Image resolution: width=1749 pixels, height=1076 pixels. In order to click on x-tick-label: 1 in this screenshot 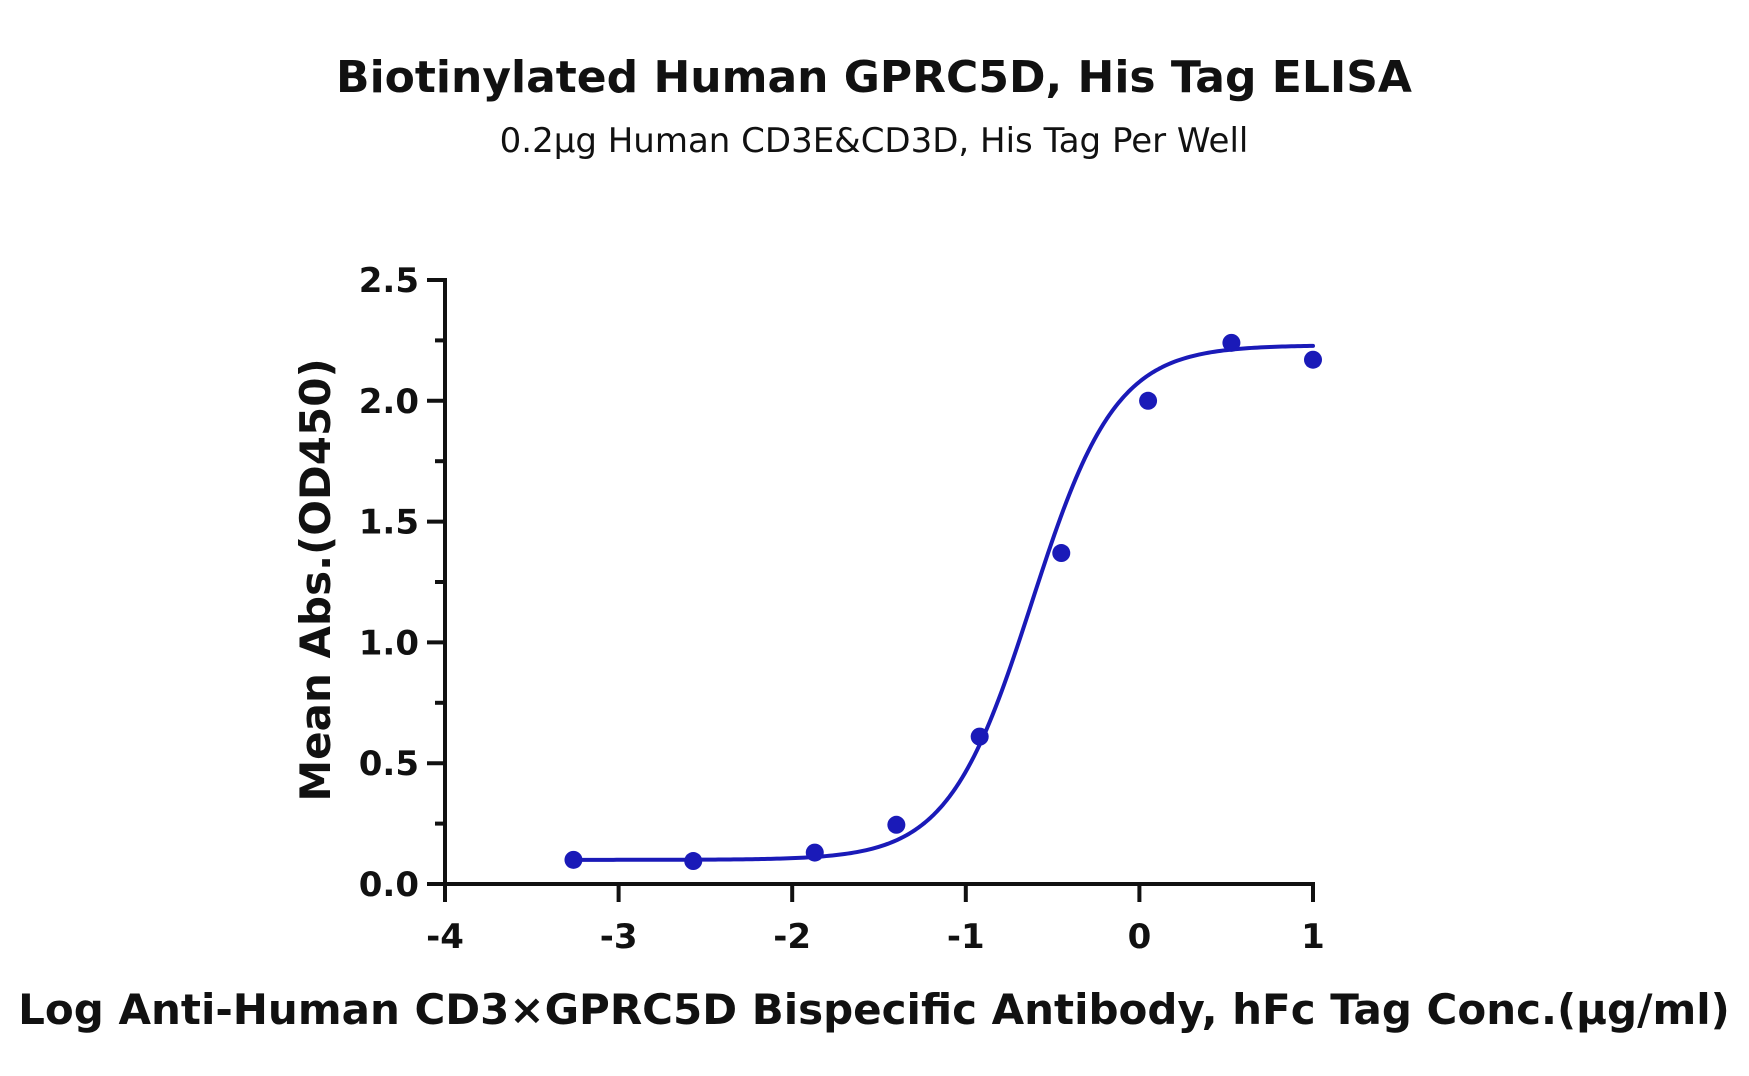, I will do `click(1313, 937)`.